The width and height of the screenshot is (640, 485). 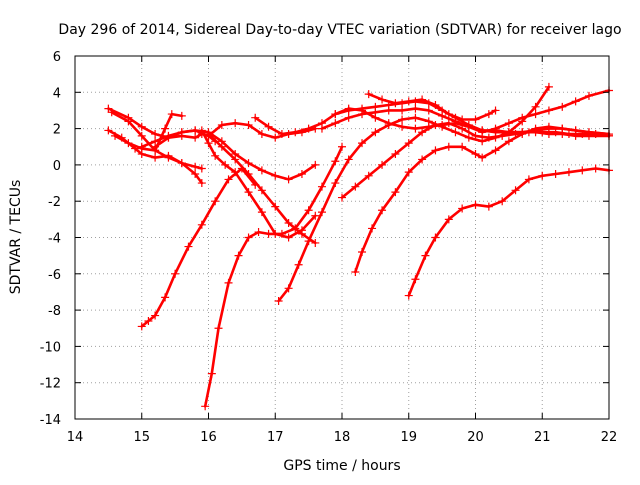 I want to click on y-tick-label: -10, so click(x=50, y=347).